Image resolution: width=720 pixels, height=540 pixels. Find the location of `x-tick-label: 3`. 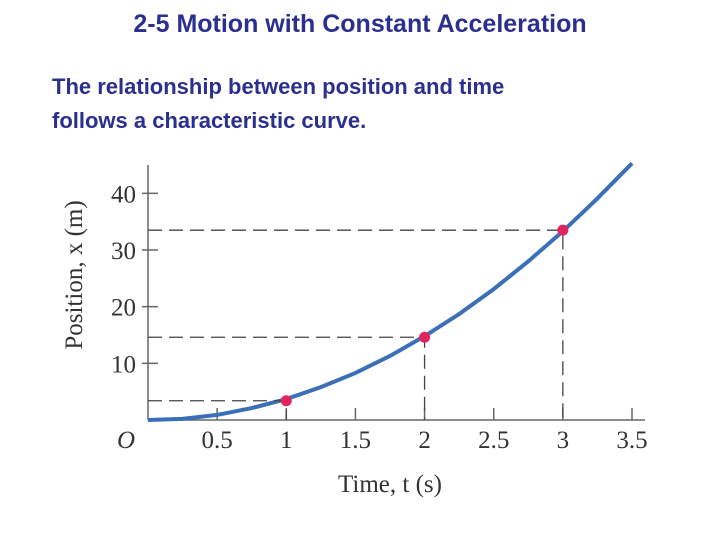

x-tick-label: 3 is located at coordinates (563, 440).